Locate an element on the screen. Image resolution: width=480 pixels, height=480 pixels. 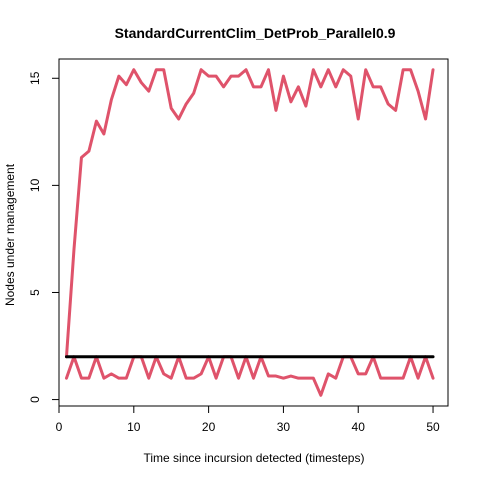
y-axis-label: Nodes under management is located at coordinates (10, 234).